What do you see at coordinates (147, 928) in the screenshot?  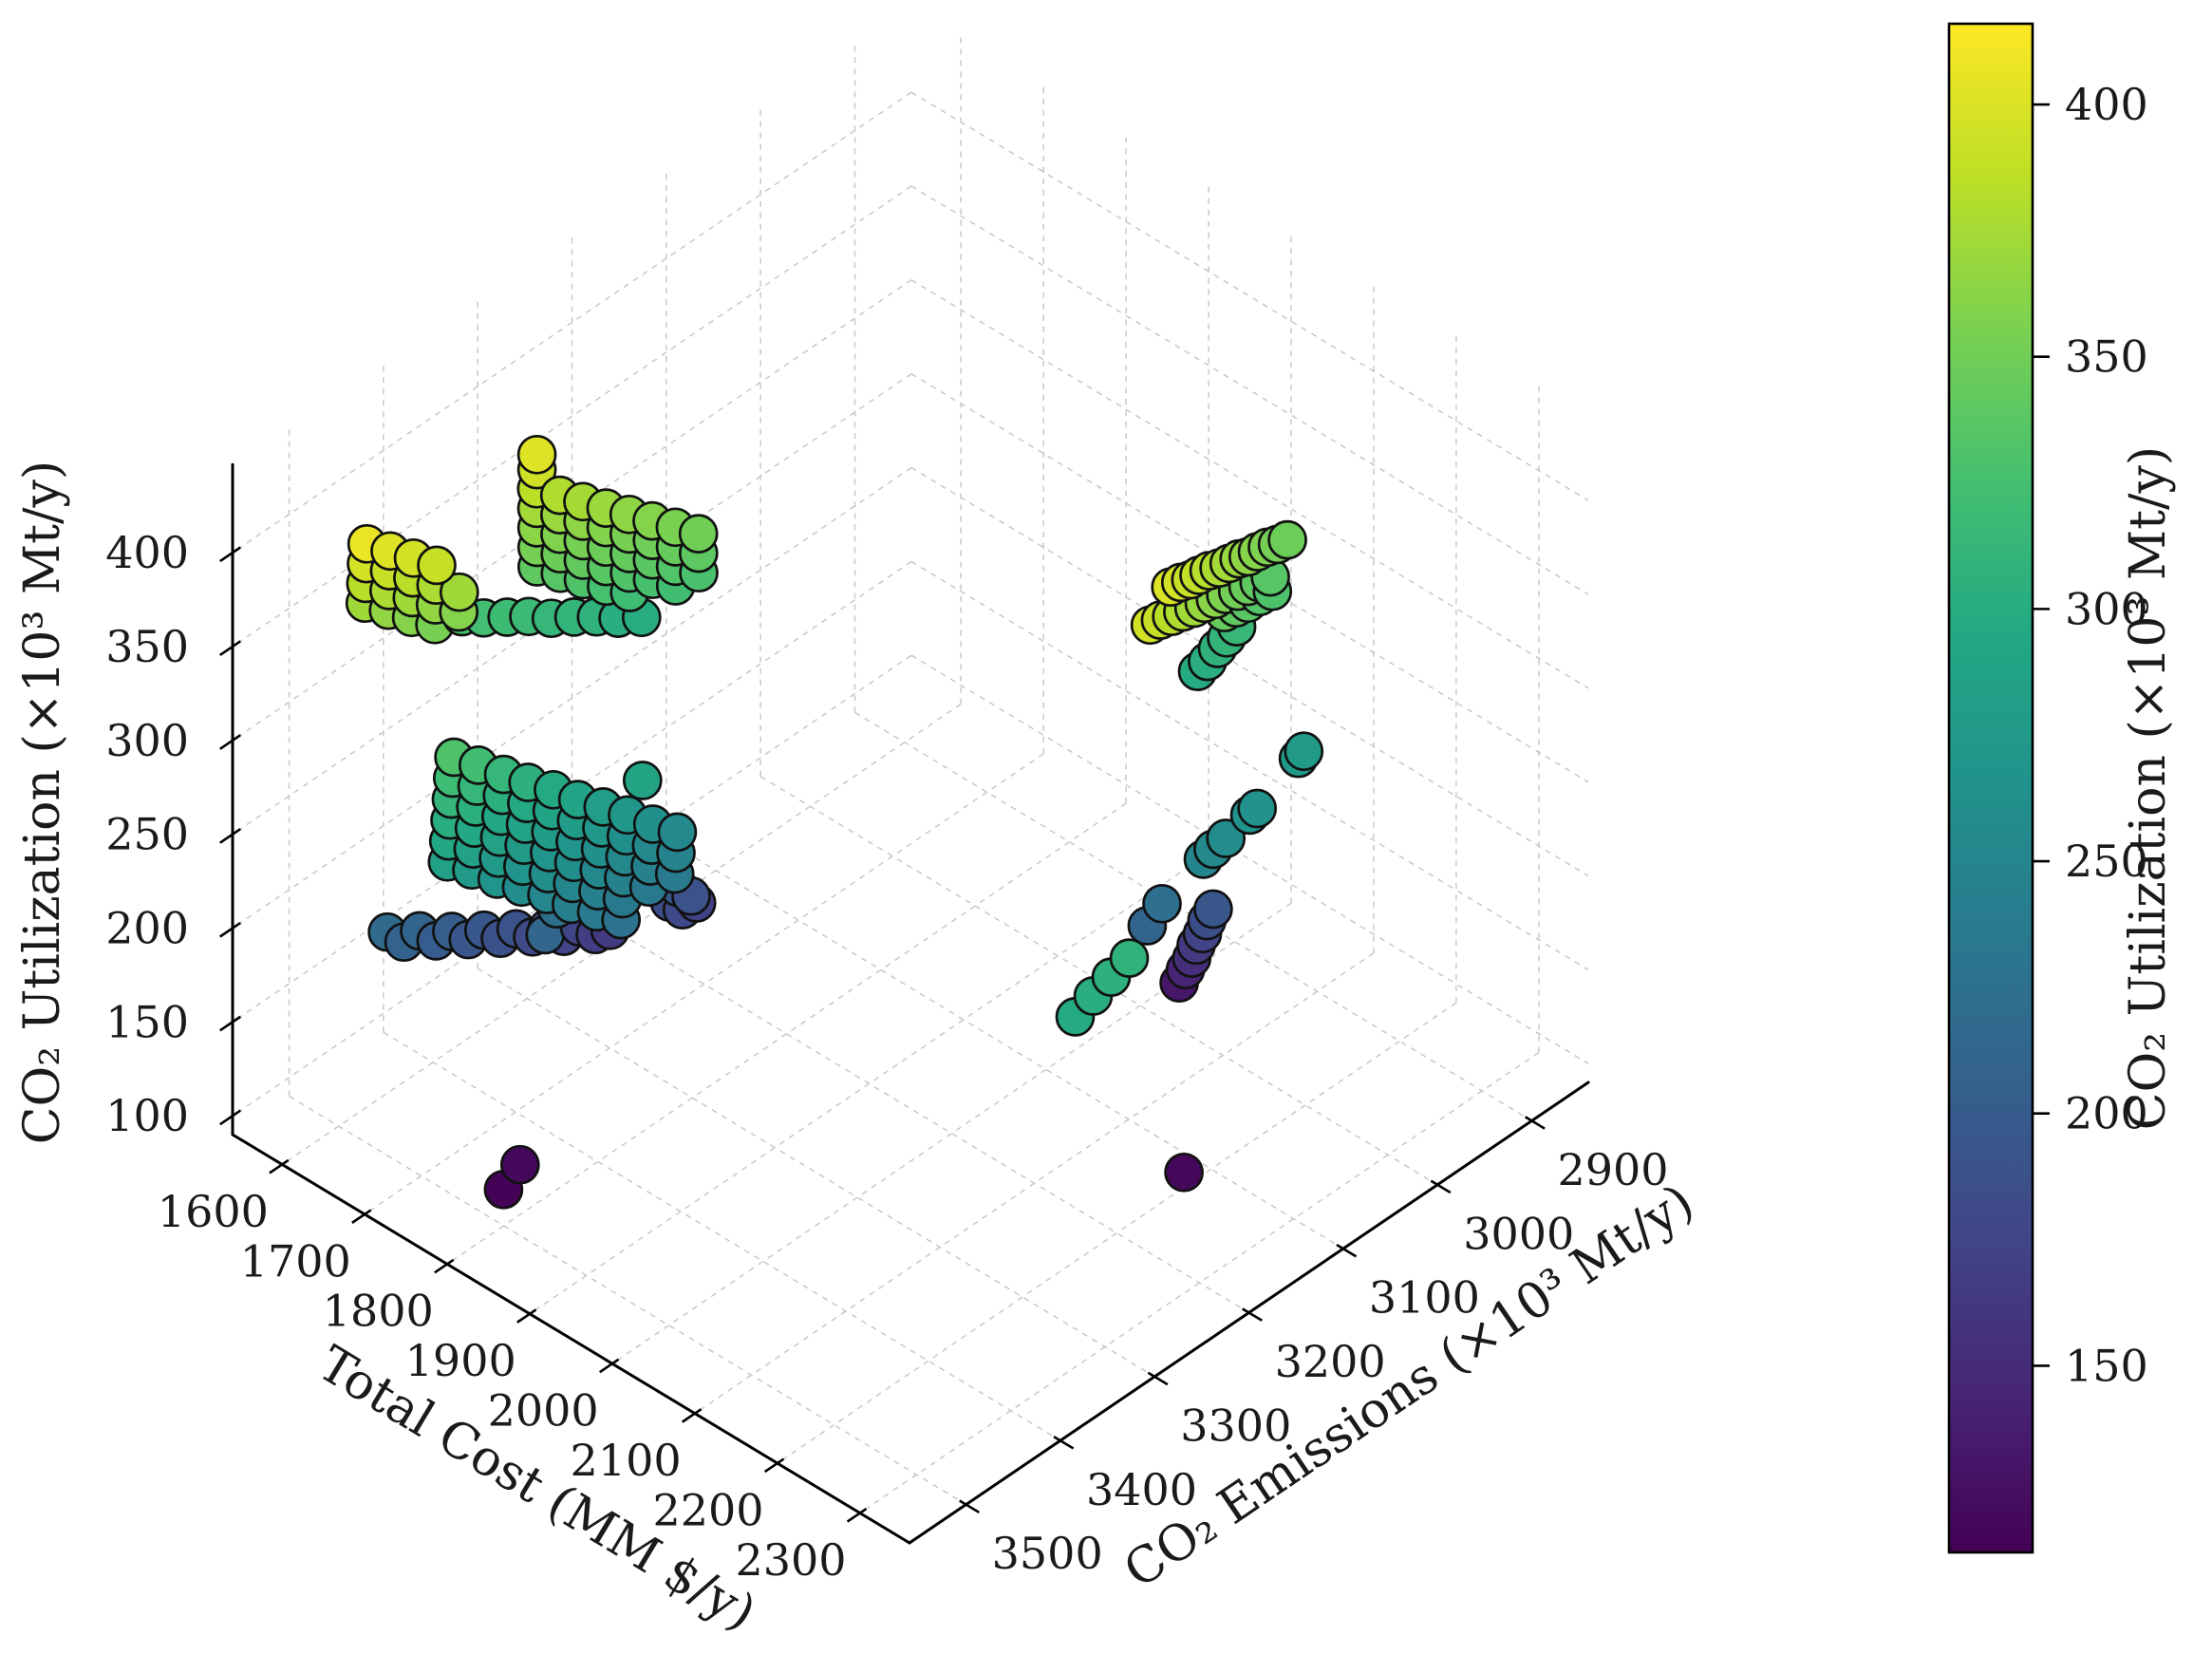 I see `z-tick-label: 200` at bounding box center [147, 928].